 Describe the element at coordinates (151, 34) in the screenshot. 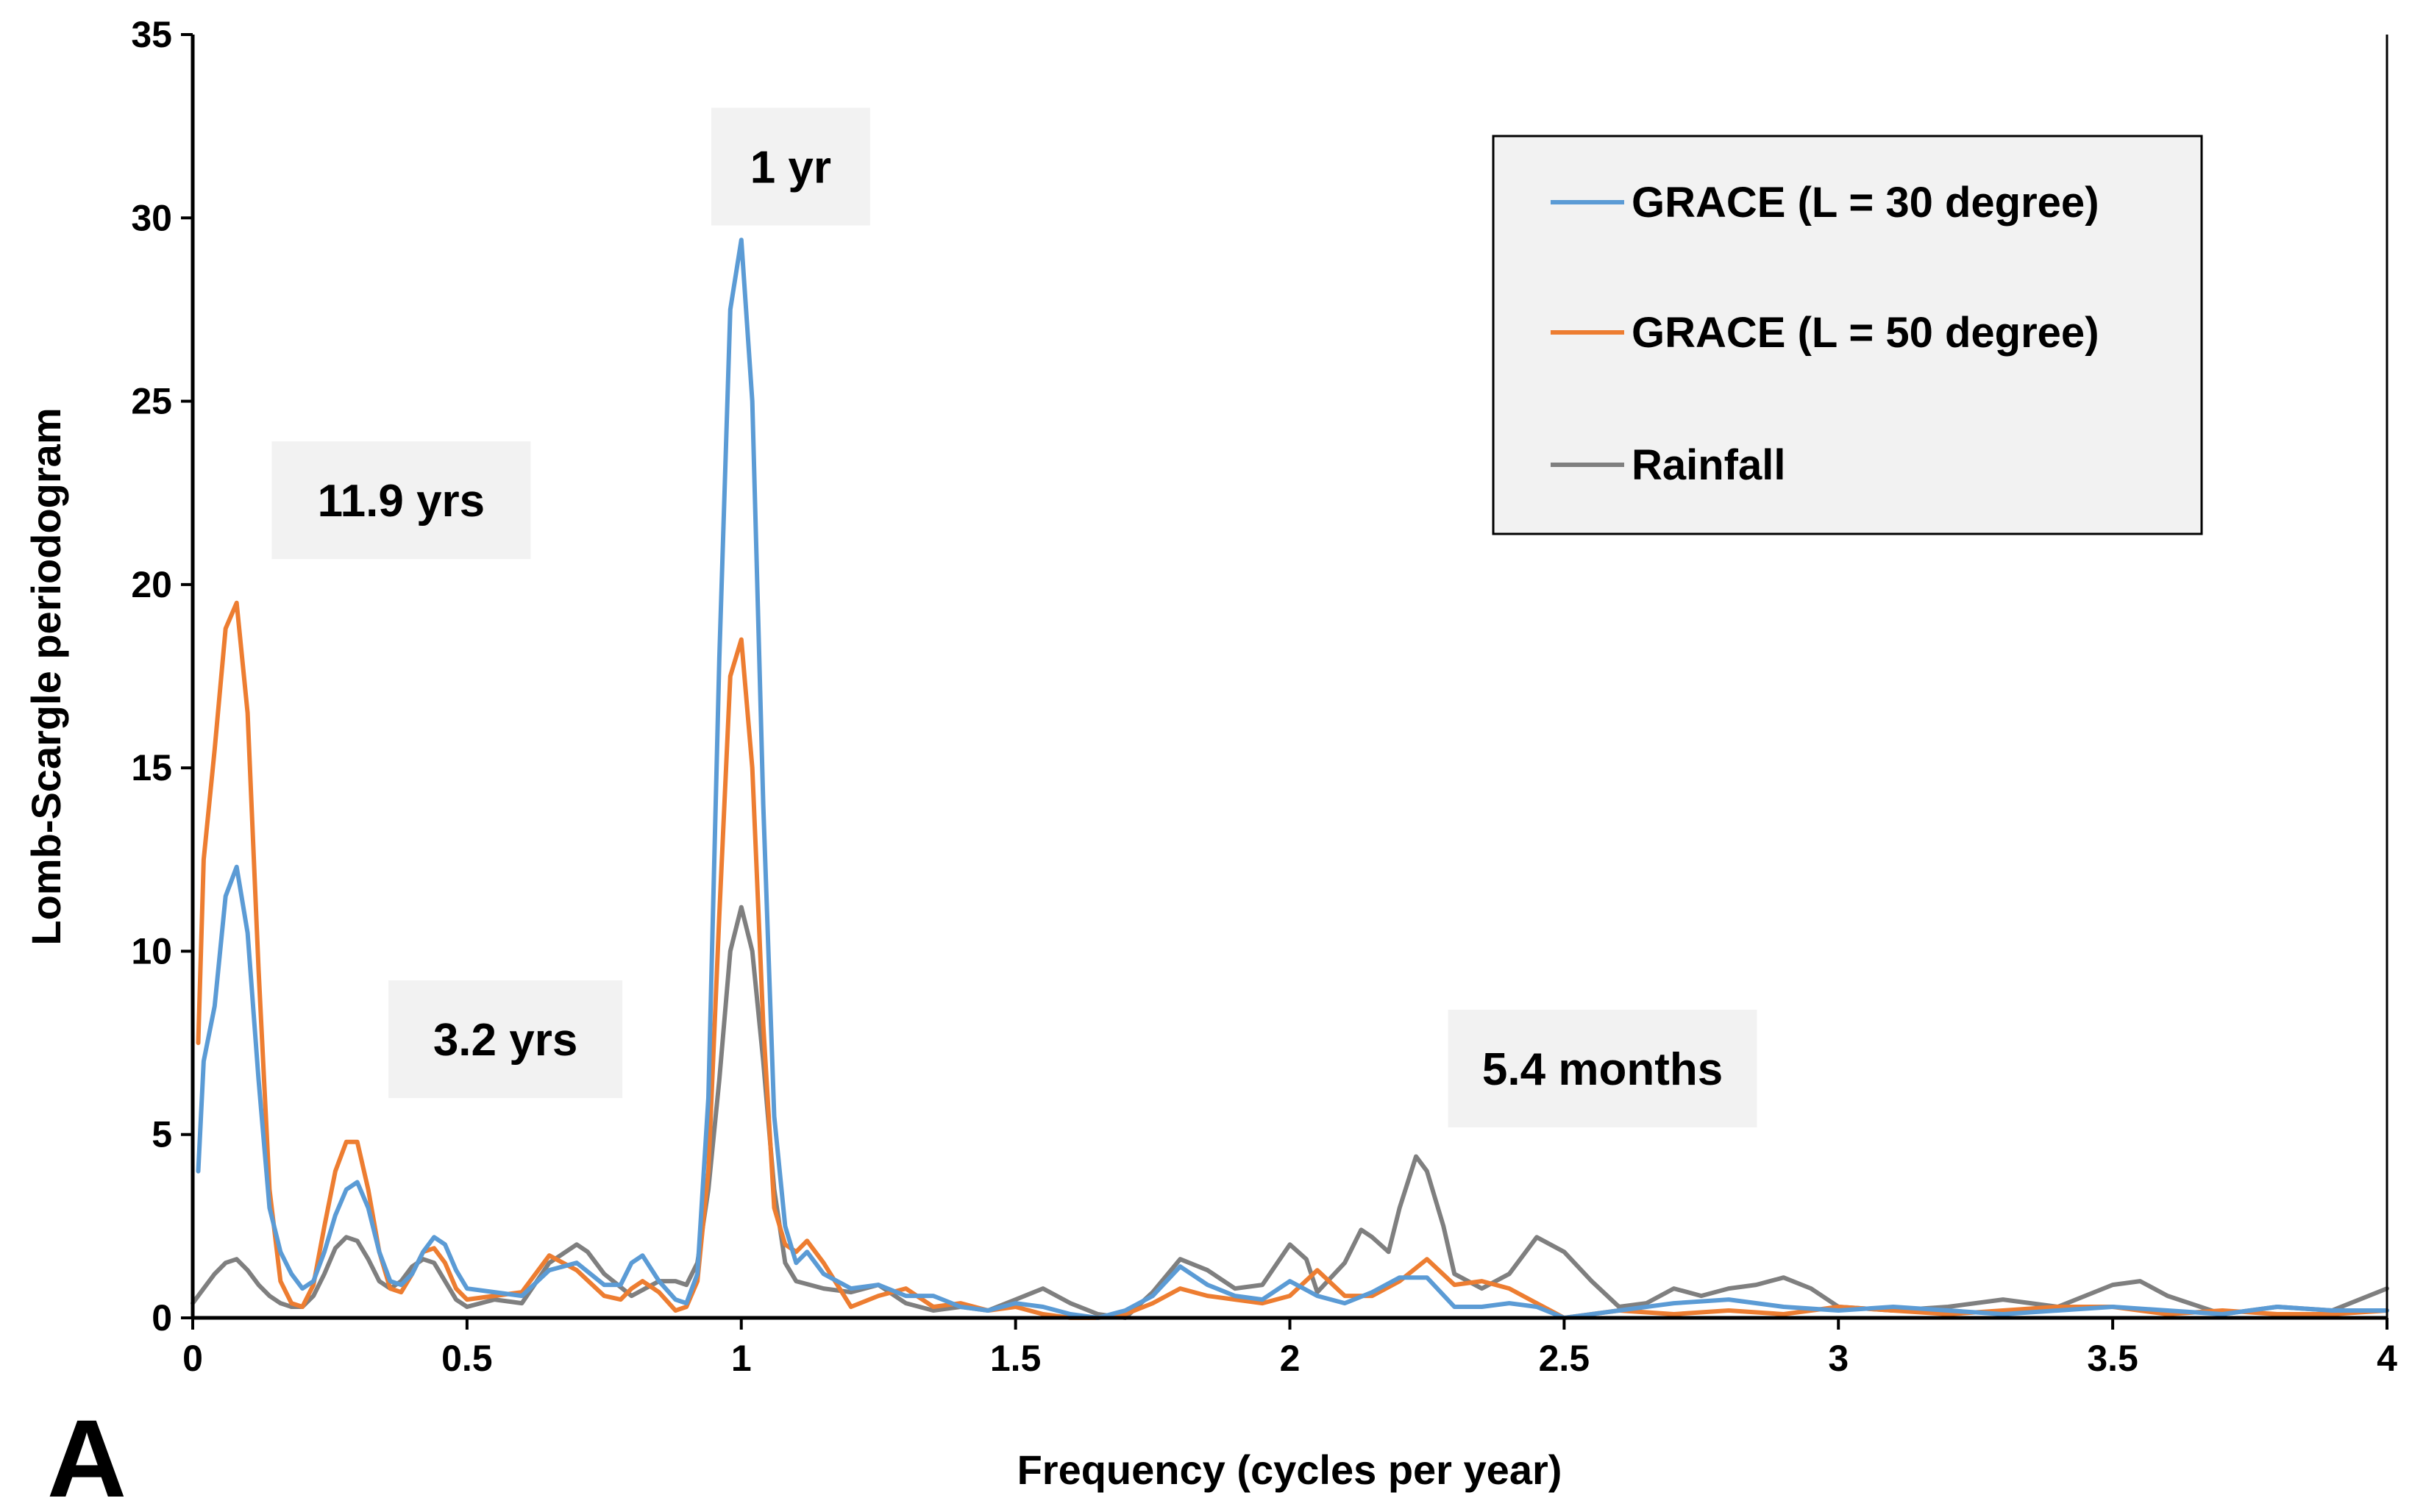

I see `y-tick-label: 35` at that location.